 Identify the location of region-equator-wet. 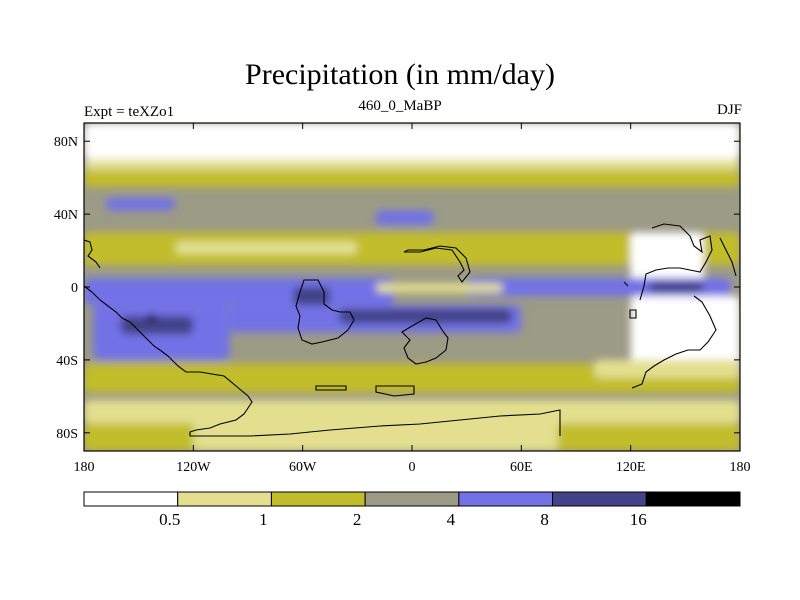
(239, 291).